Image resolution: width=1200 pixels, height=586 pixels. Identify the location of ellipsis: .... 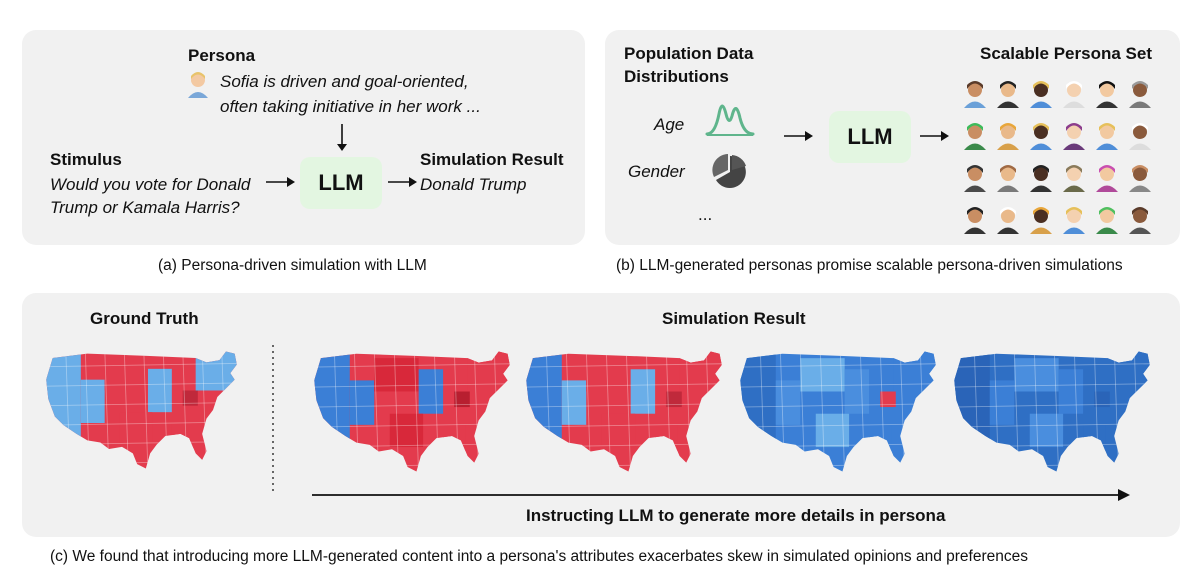
(705, 214).